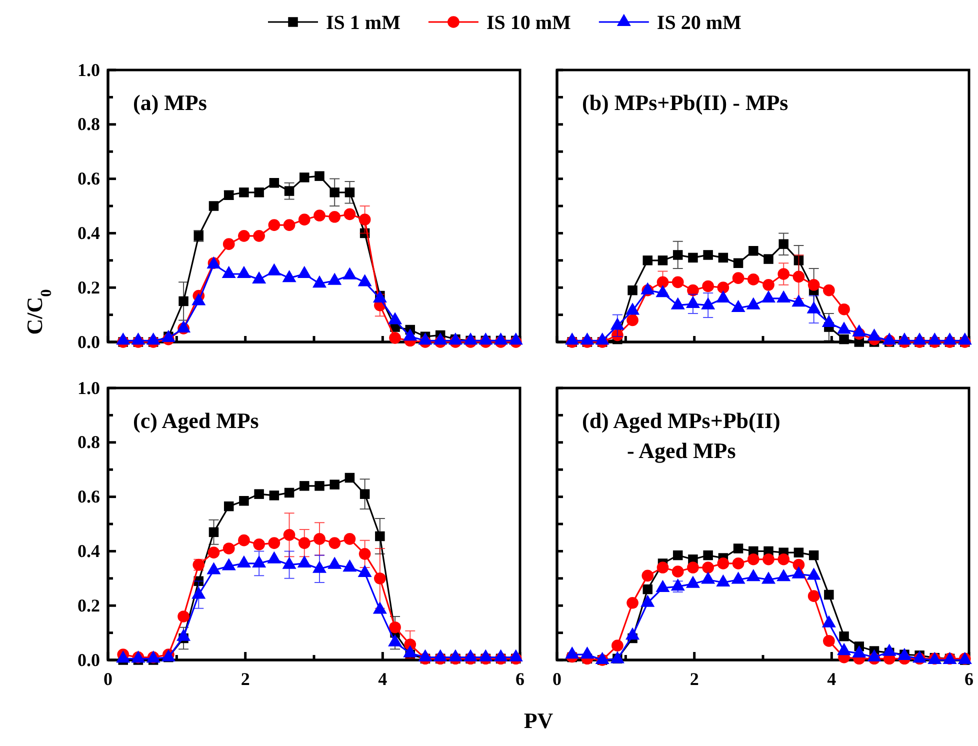  Describe the element at coordinates (89, 342) in the screenshot. I see `y-tick-label: 0.0` at that location.